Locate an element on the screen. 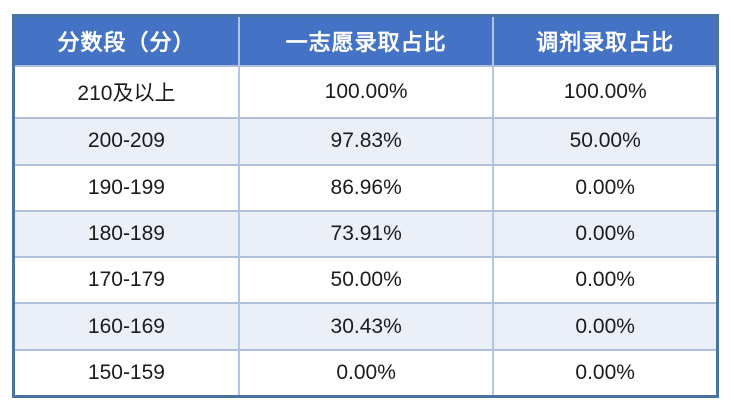 Image resolution: width=734 pixels, height=416 pixels. cell-adjustment: 50.00% is located at coordinates (604, 141).